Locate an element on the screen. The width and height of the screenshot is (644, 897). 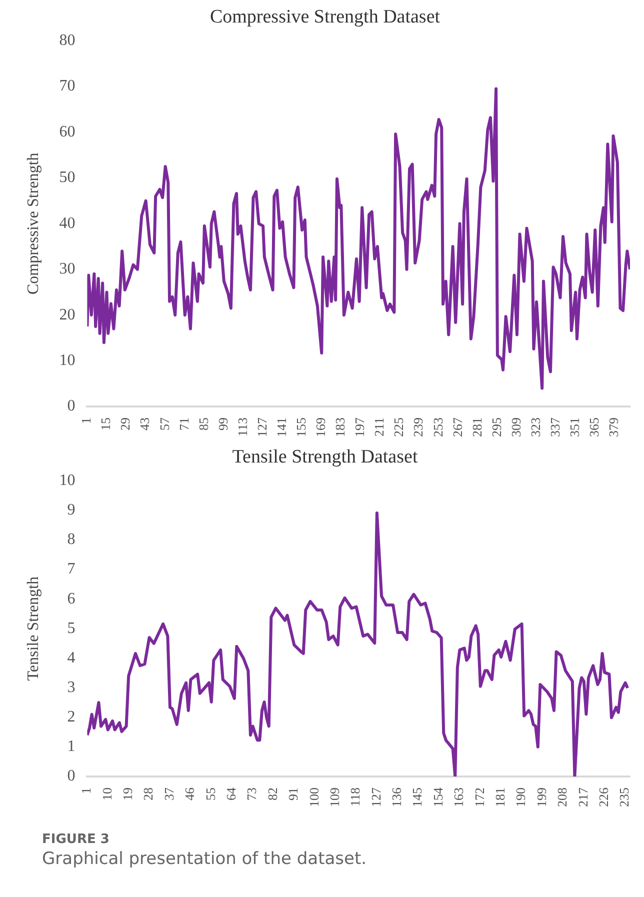
y-tick-label: 1 is located at coordinates (71, 747).